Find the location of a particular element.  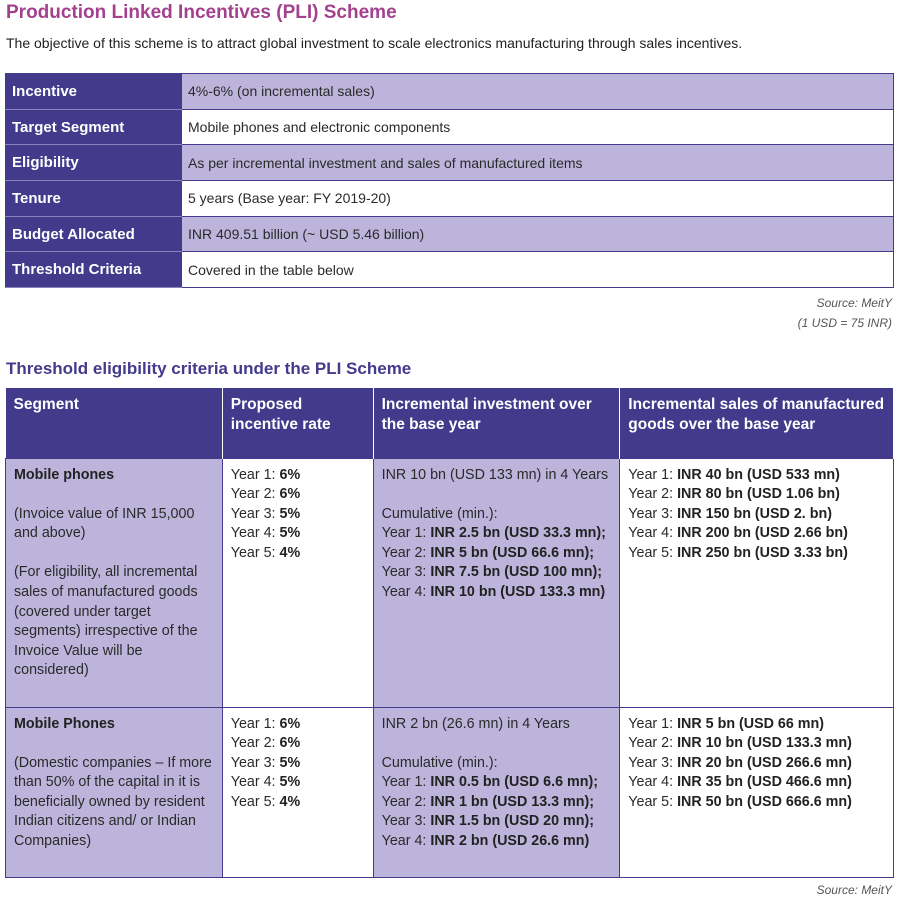

year-value: INR 150 bn (USD 2. bn) is located at coordinates (754, 513).